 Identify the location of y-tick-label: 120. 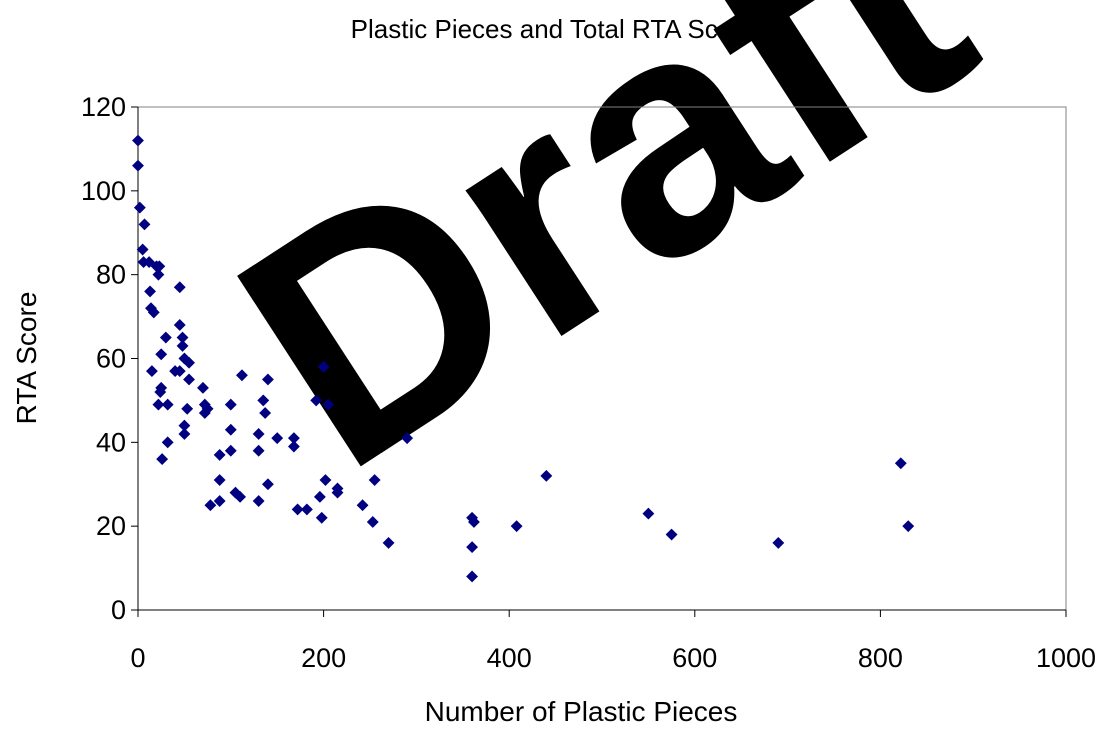
(103, 107).